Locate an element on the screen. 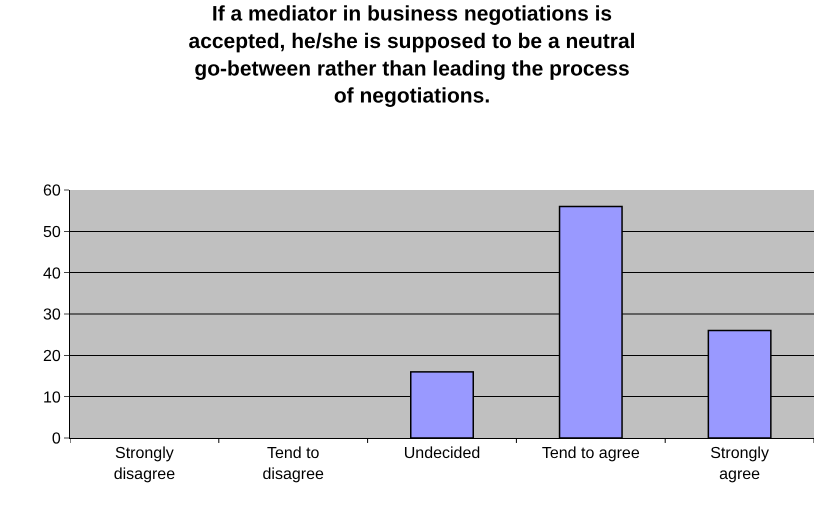  x-tick-label: Strongly disagree is located at coordinates (145, 464).